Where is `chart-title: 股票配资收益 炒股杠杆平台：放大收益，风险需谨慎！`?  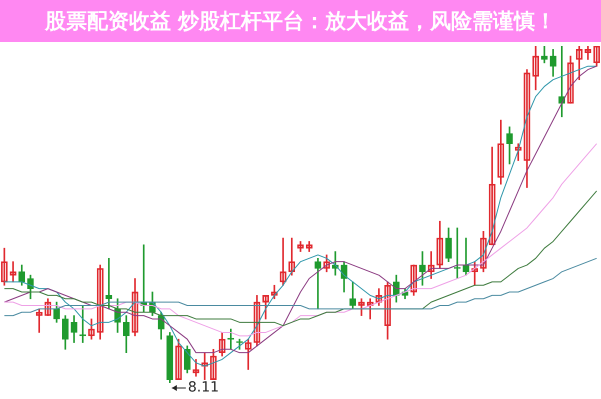 chart-title: 股票配资收益 炒股杠杆平台：放大收益，风险需谨慎！ is located at coordinates (300, 21).